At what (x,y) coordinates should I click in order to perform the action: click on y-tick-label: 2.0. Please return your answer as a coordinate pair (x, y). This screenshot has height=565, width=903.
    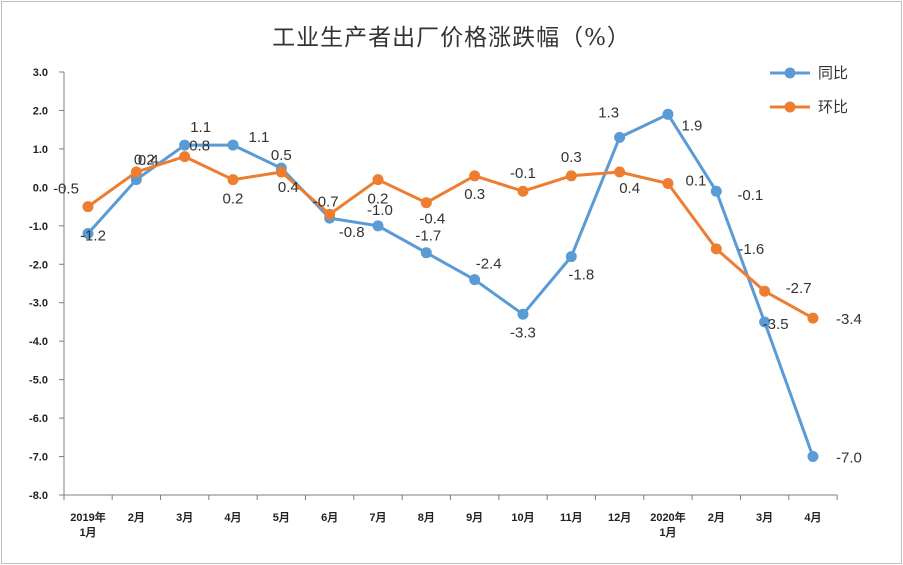
    Looking at the image, I should click on (40, 111).